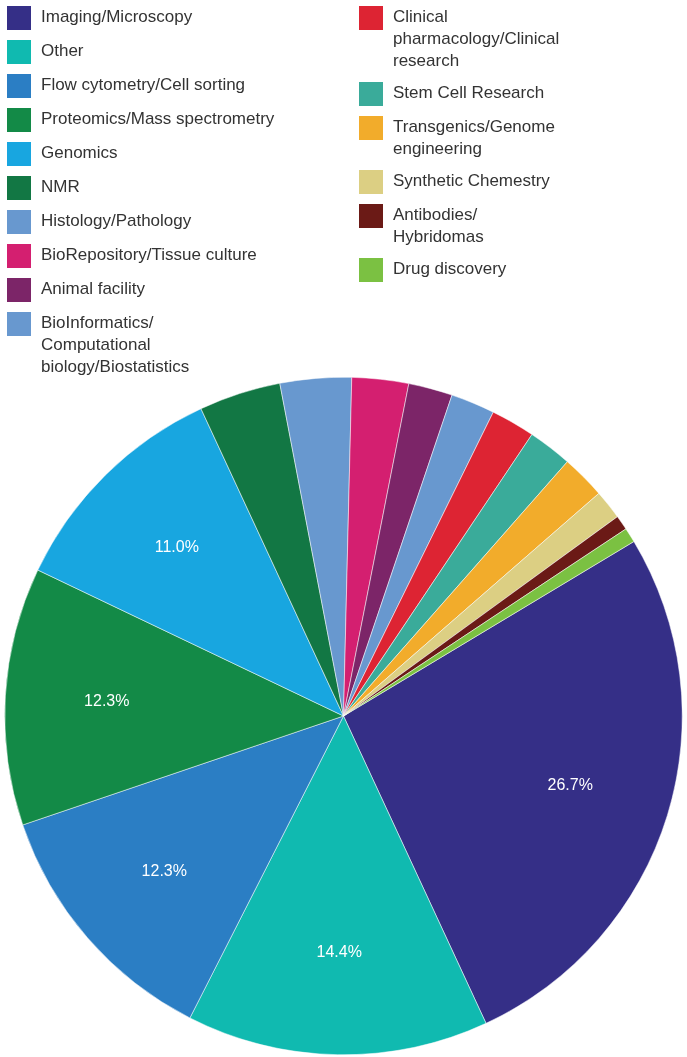  What do you see at coordinates (117, 17) in the screenshot?
I see `legend-label: Imaging/Microscopy` at bounding box center [117, 17].